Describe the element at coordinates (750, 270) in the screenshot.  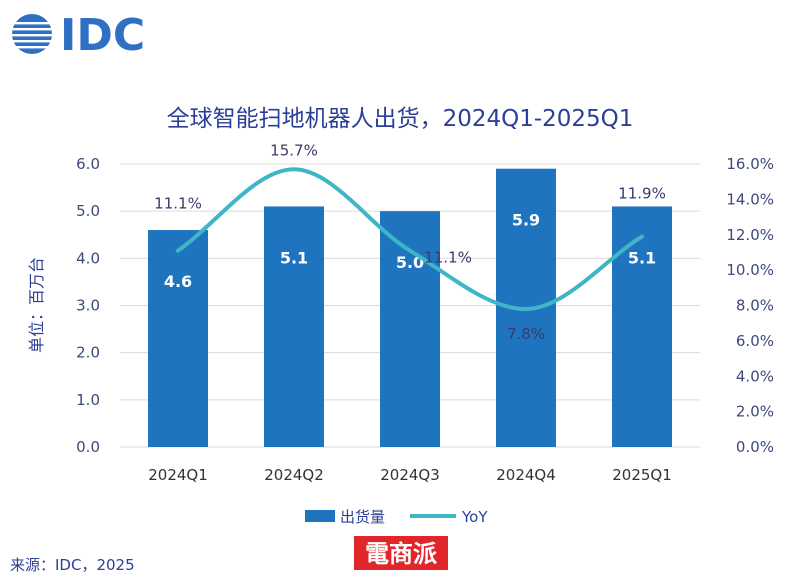
I see `y2-tick-label: 10.0%` at that location.